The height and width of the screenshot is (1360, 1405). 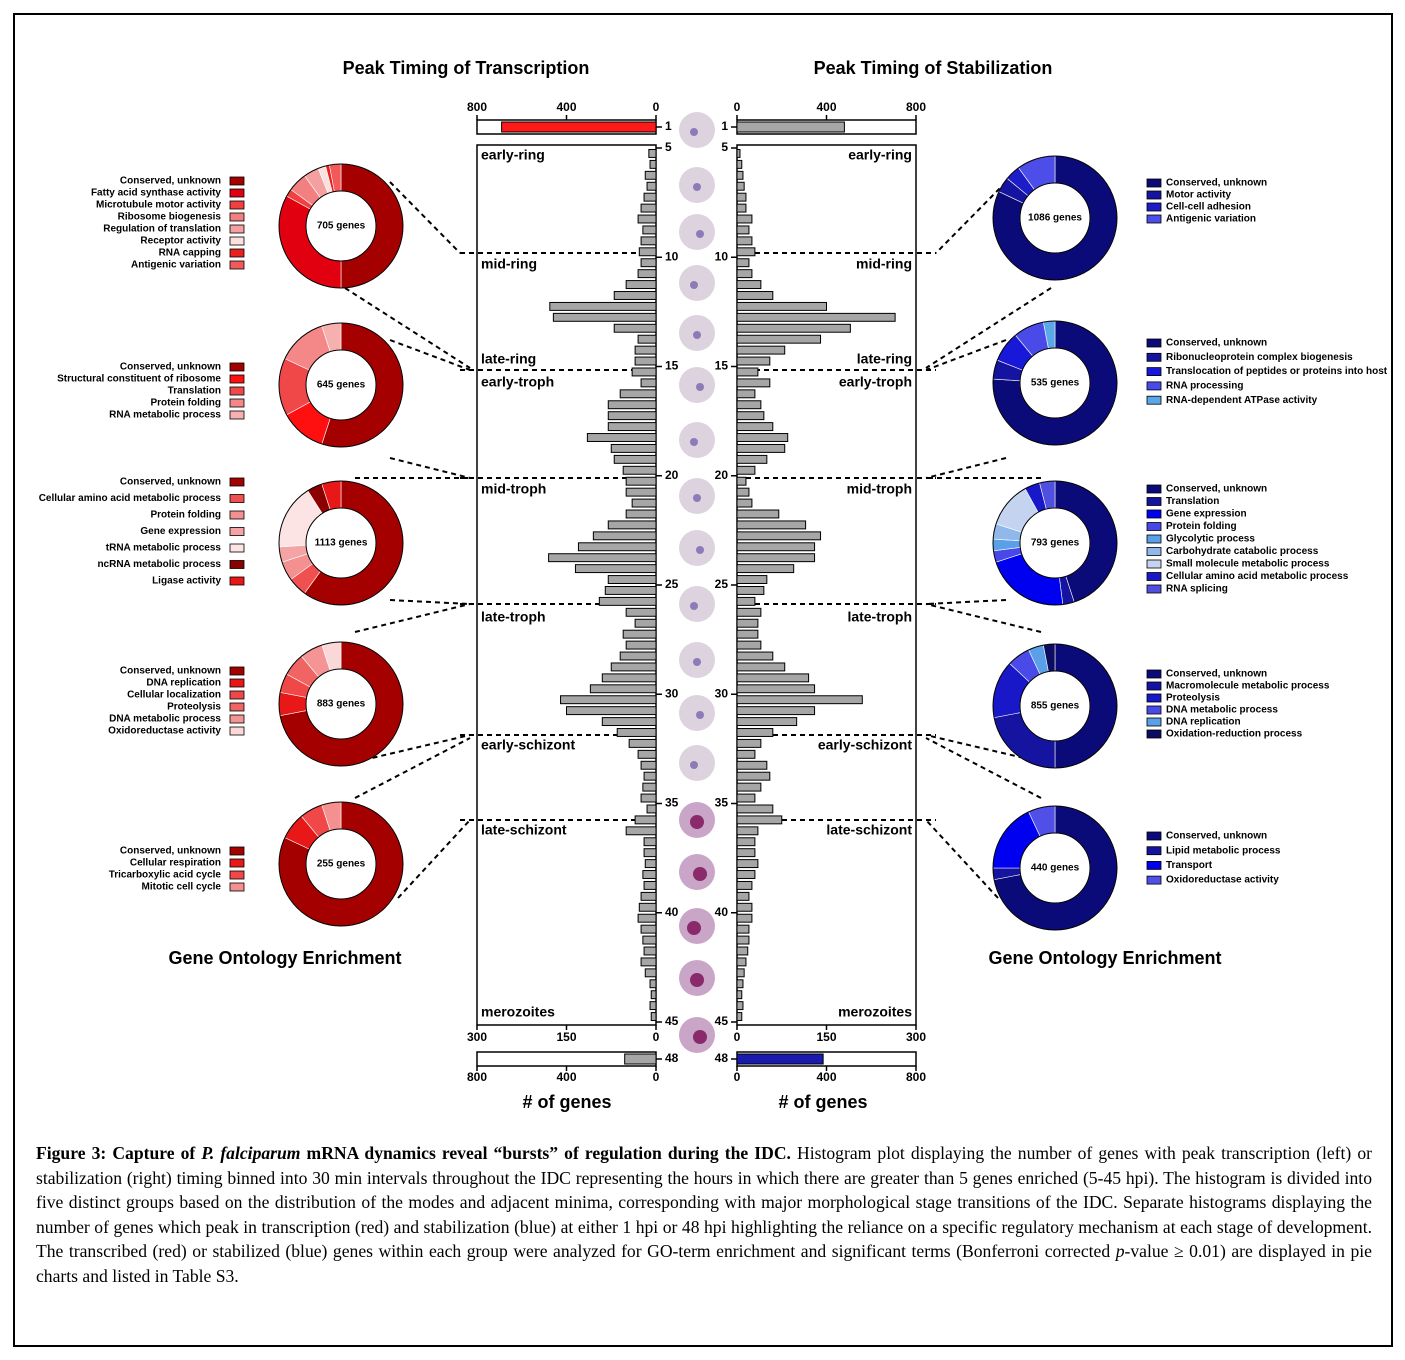 What do you see at coordinates (722, 256) in the screenshot?
I see `y-tick-label: 10` at bounding box center [722, 256].